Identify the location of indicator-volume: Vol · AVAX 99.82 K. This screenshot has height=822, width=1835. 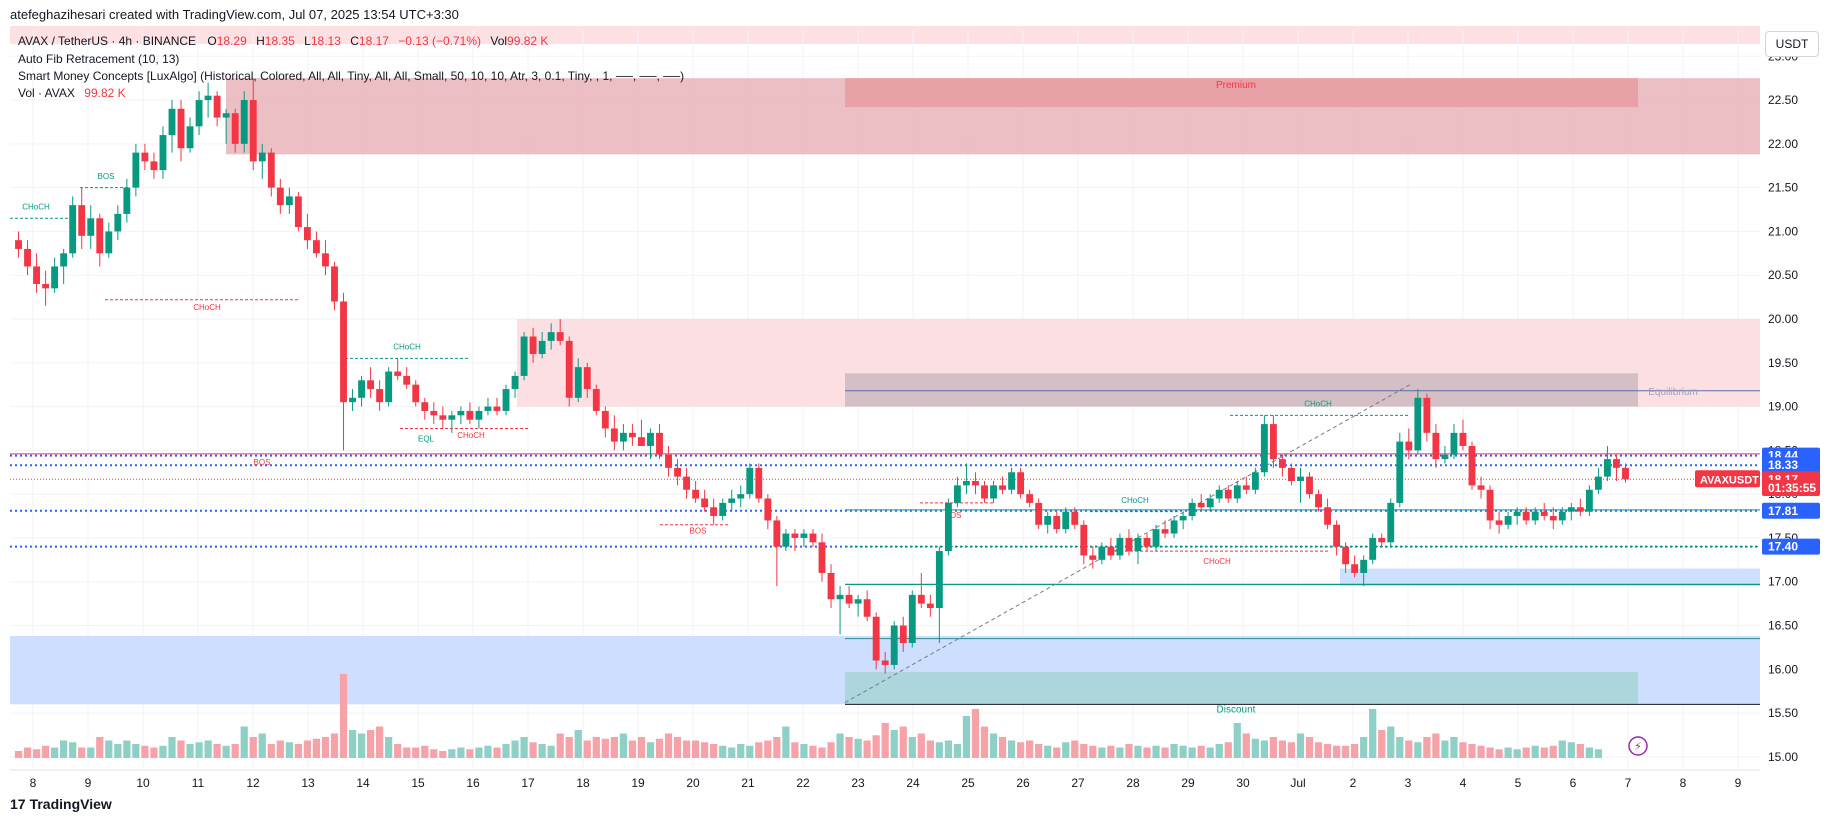
(72, 93).